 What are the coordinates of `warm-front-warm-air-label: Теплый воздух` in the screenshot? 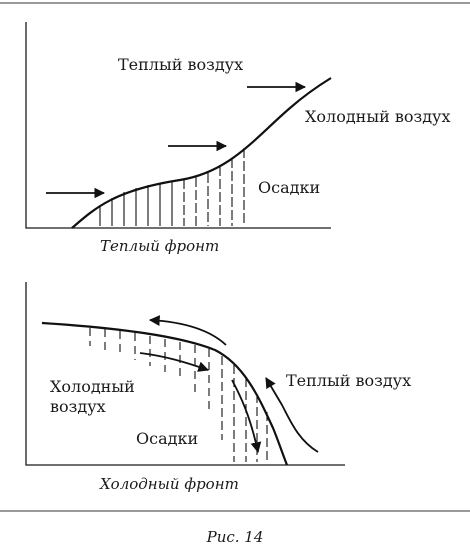 It's located at (180, 64).